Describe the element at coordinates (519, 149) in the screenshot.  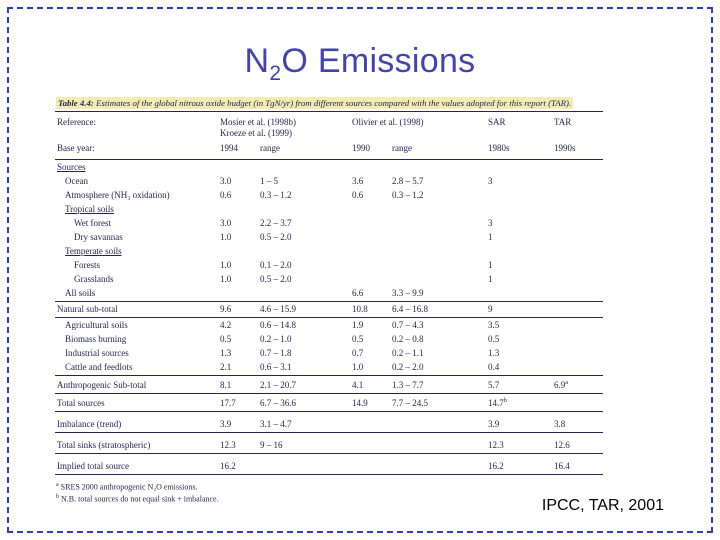
I see `base-year-cell: 1980s` at that location.